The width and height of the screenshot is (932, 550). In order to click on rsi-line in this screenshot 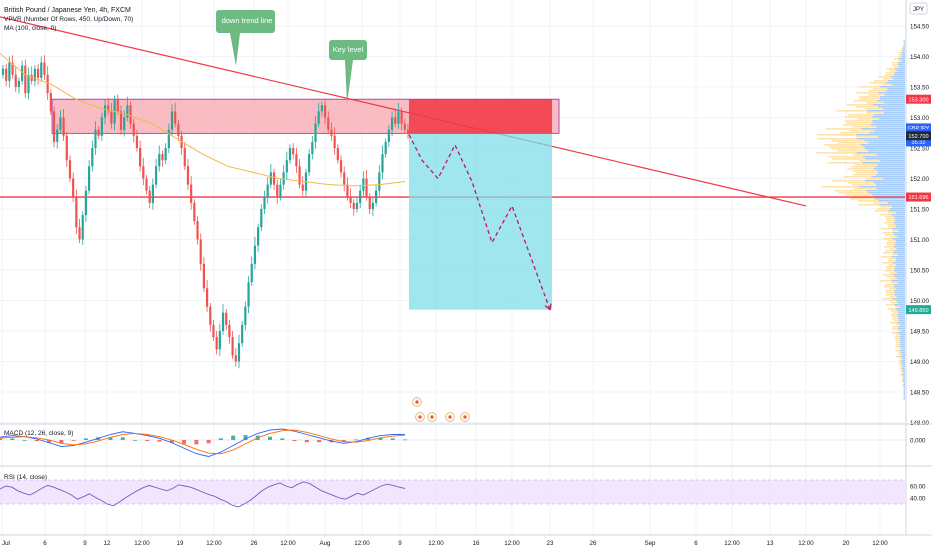, I will do `click(203, 494)`.